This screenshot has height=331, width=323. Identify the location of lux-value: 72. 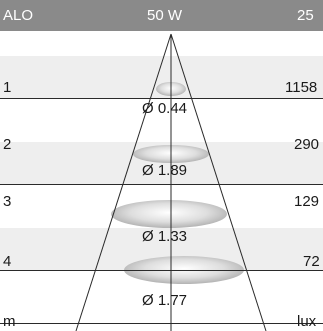
(311, 261).